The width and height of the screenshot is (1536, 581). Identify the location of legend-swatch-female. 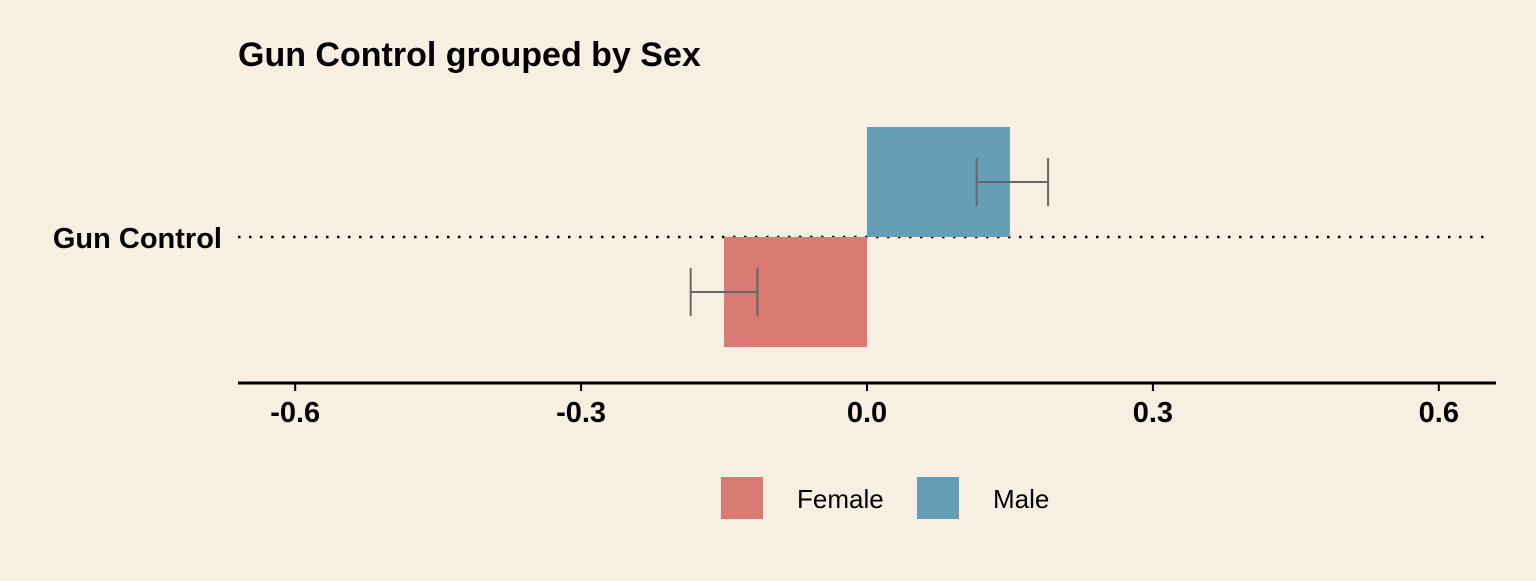
(742, 498).